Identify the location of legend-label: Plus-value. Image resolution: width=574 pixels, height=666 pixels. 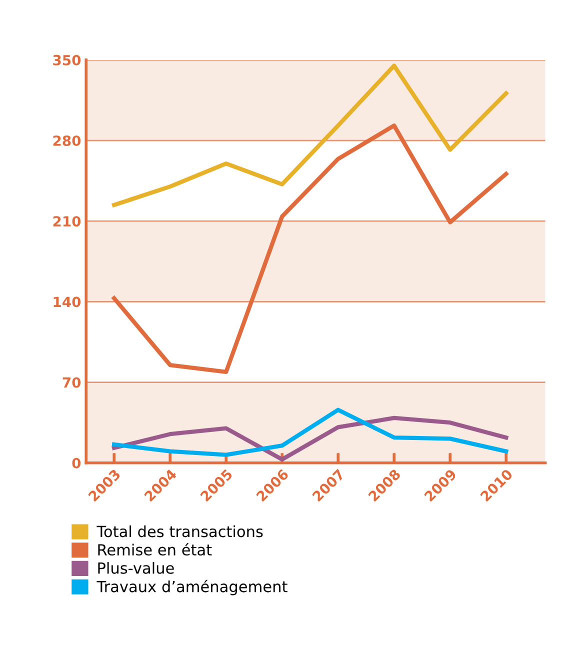
(136, 568).